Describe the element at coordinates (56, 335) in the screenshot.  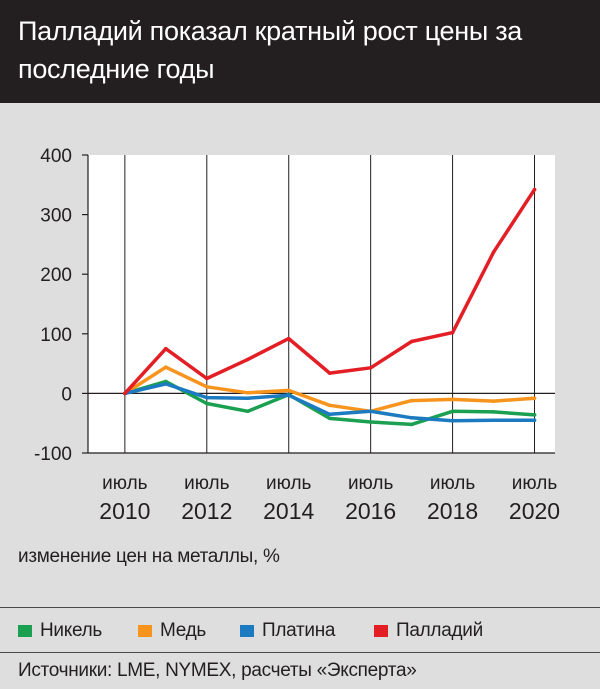
I see `y-tick-label-2: 100` at that location.